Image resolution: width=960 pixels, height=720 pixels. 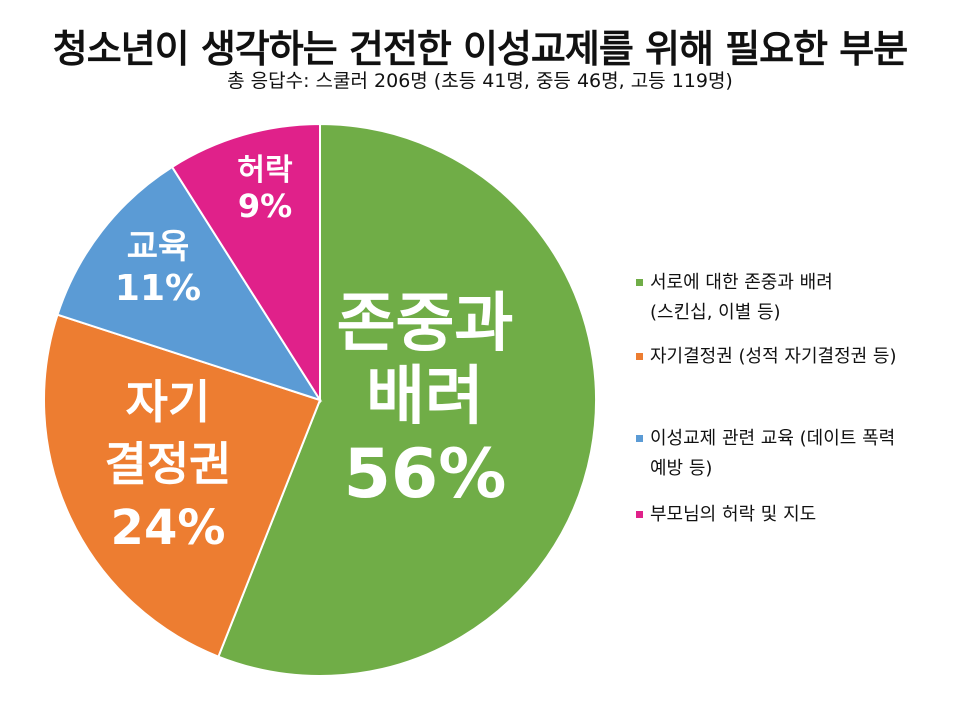 I want to click on legend-line: 부모님의 허락 및 지도, so click(x=733, y=514).